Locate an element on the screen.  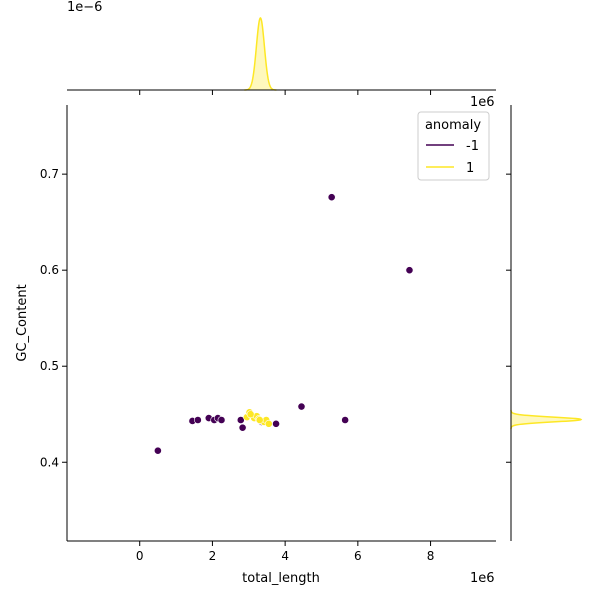
legend-title: anomaly is located at coordinates (453, 125).